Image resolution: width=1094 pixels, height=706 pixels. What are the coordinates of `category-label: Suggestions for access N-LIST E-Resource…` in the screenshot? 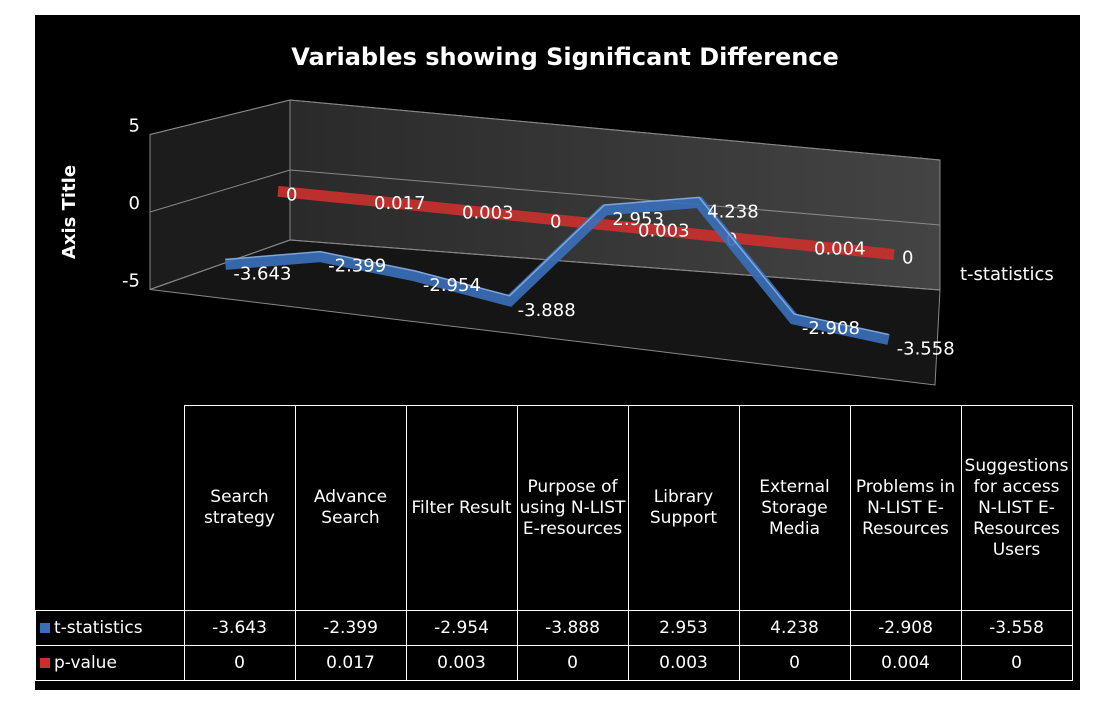 It's located at (1016, 508).